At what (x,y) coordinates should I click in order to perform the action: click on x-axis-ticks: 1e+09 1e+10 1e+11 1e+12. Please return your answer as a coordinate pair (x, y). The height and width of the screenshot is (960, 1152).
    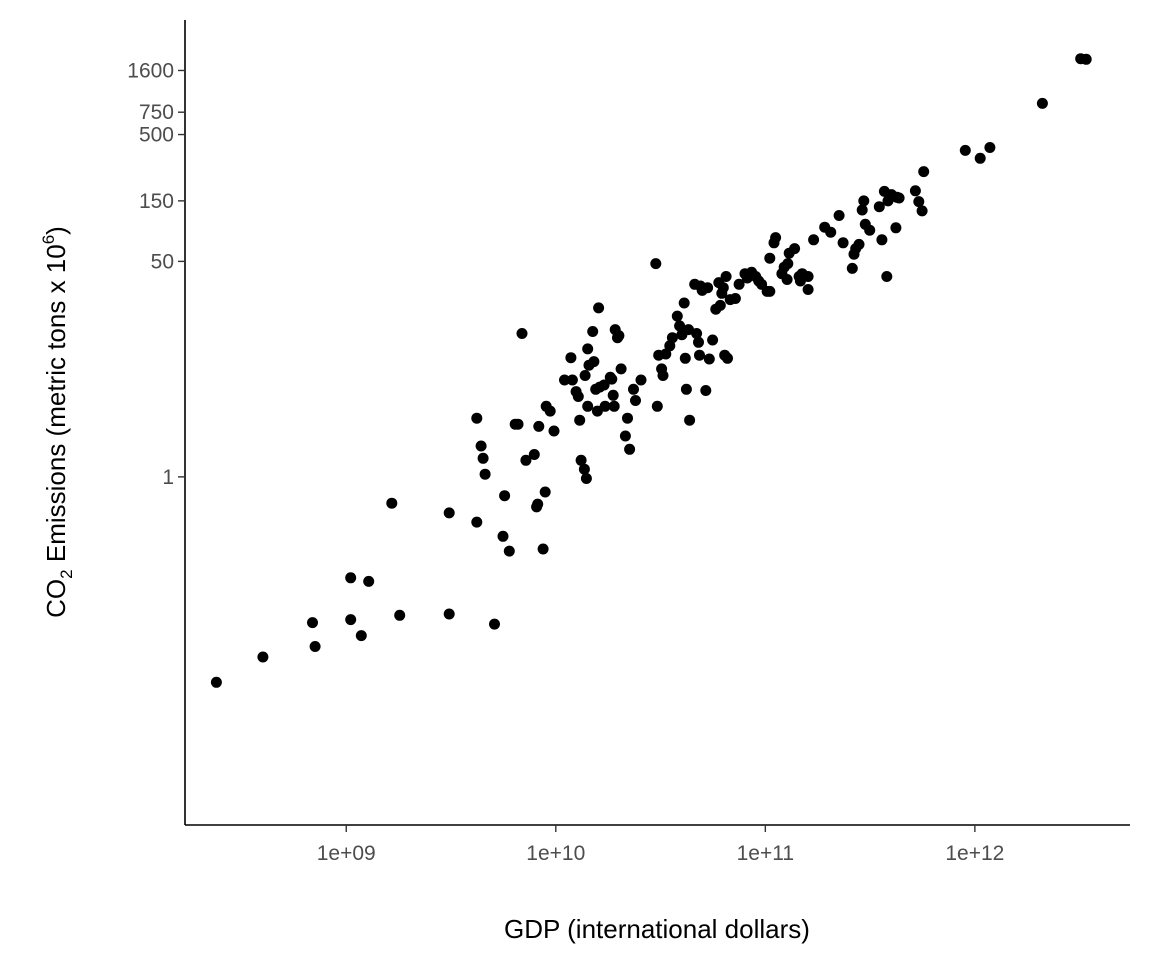
    Looking at the image, I should click on (660, 845).